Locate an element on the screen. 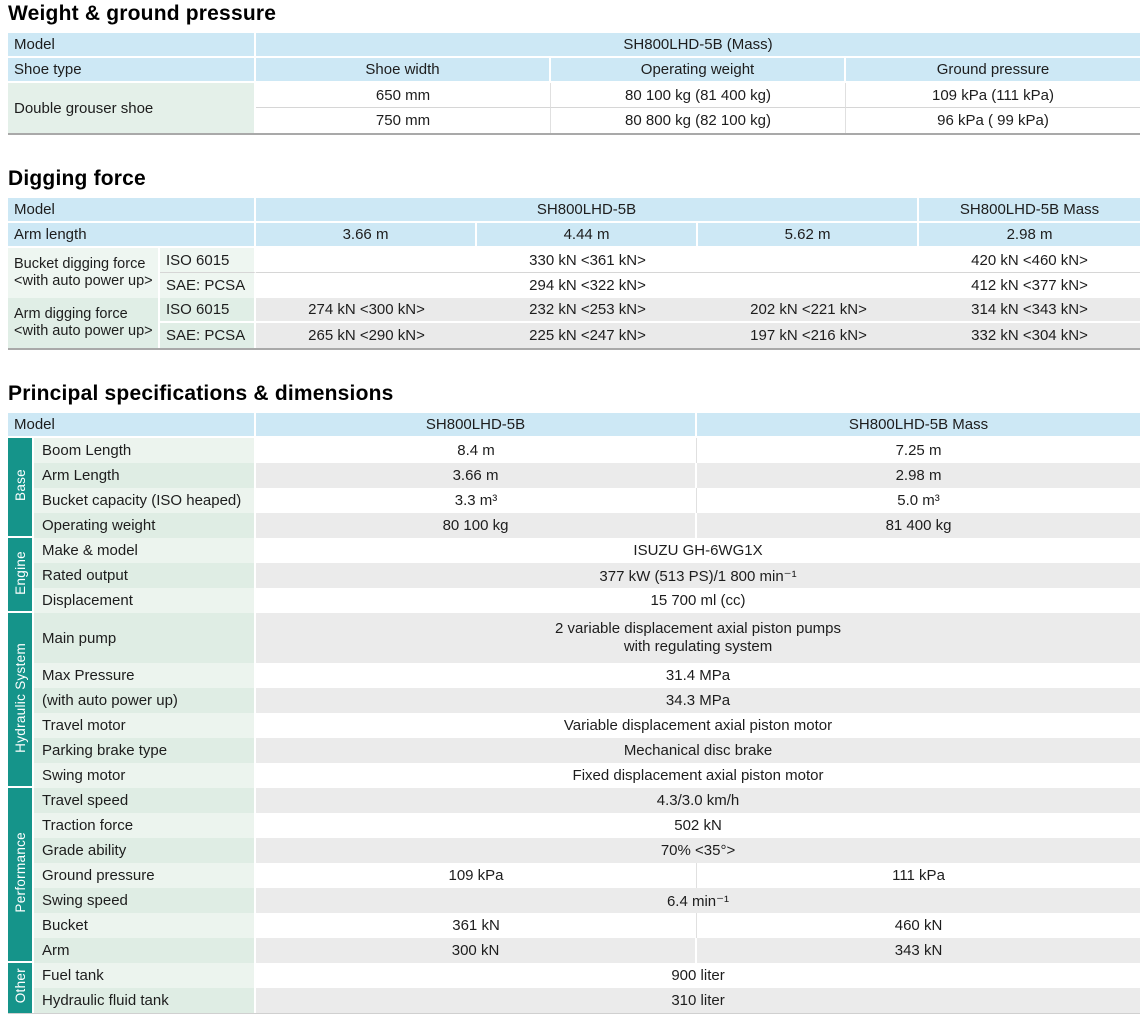 This screenshot has height=1014, width=1140. arm-length-label: Arm length is located at coordinates (132, 235).